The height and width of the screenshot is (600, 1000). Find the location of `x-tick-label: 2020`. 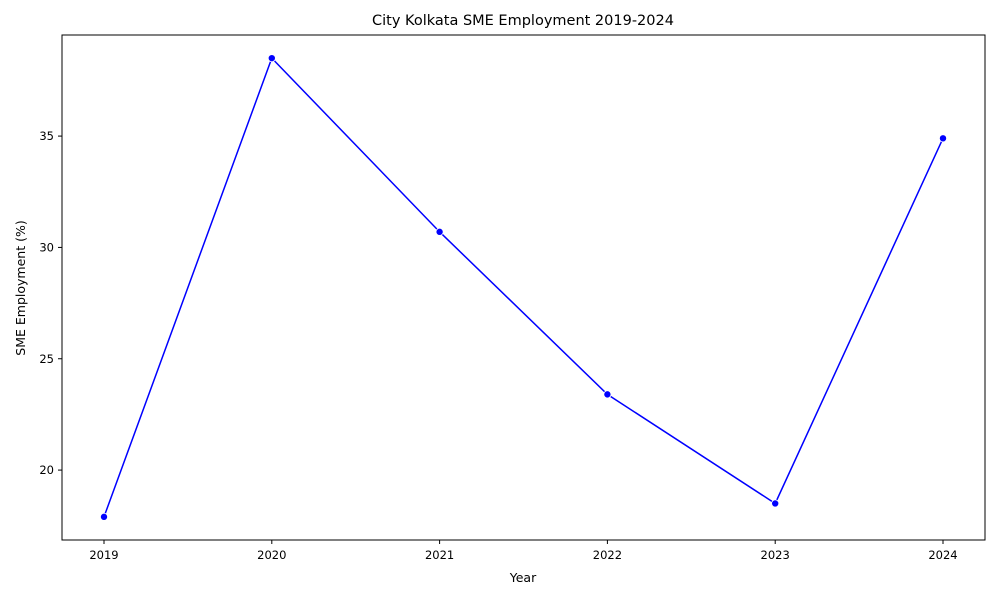

x-tick-label: 2020 is located at coordinates (271, 555).